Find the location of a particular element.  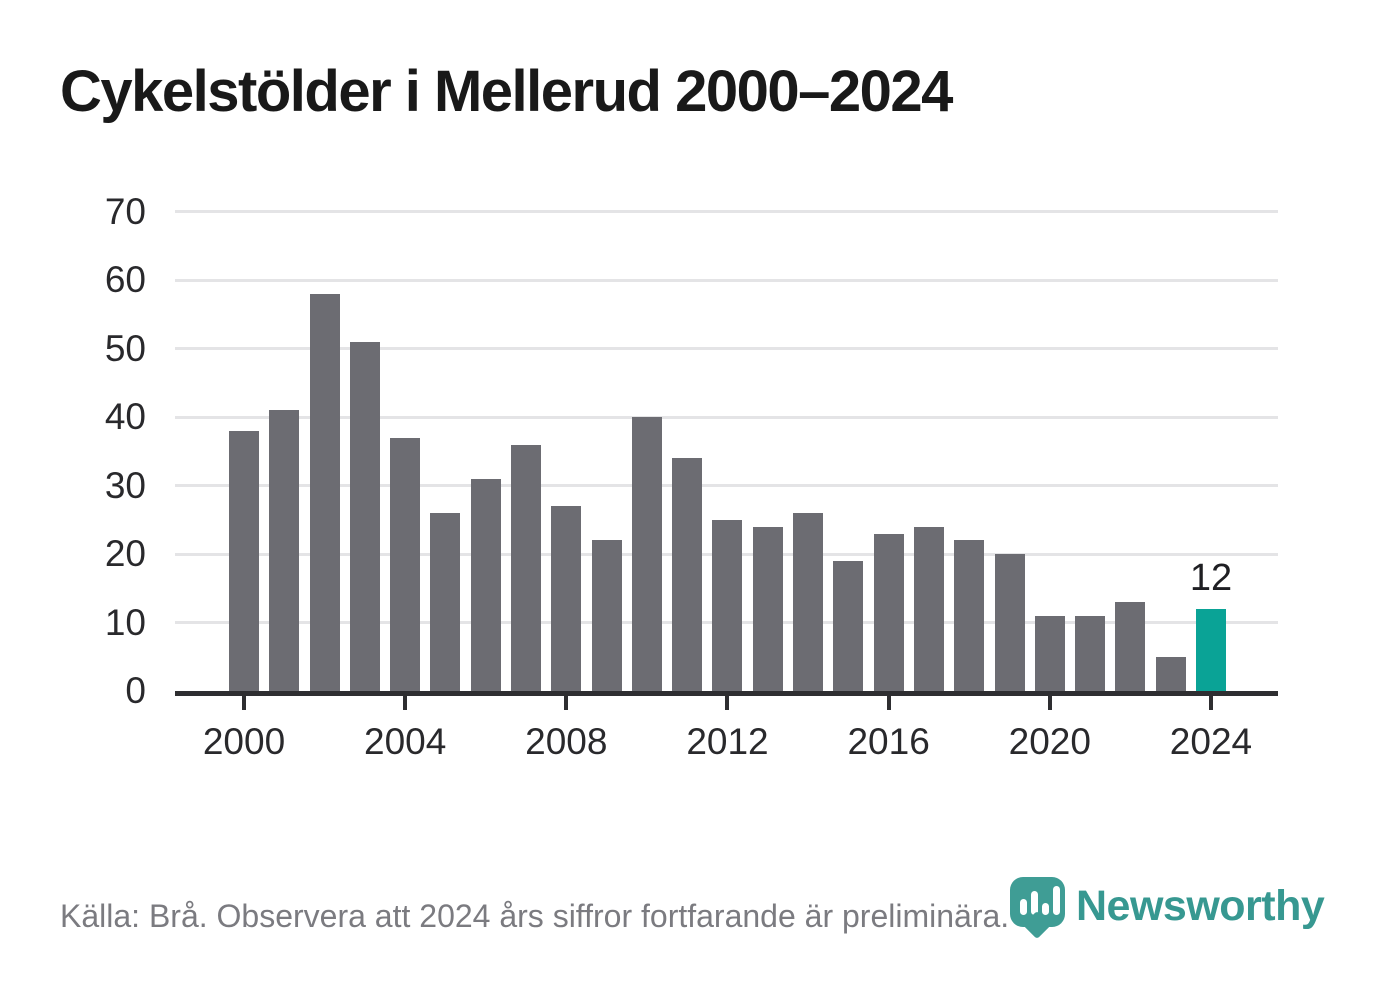

x-axis-tick-label: 2024 is located at coordinates (1211, 741).